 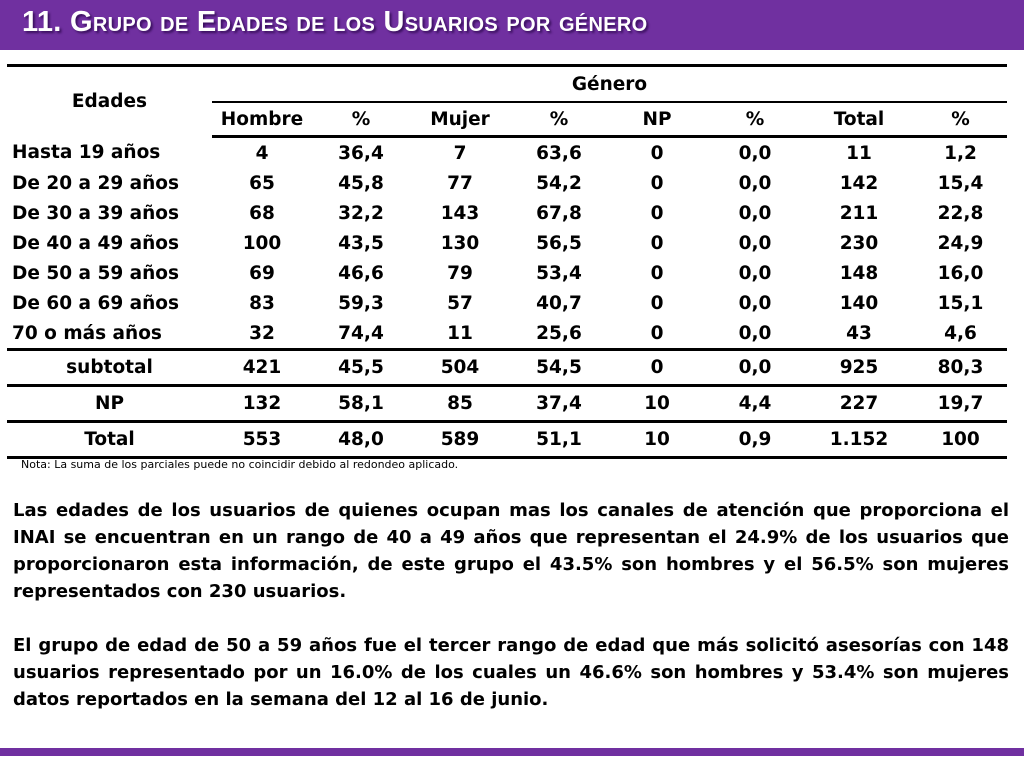 I want to click on table-cell: 130, so click(x=460, y=243).